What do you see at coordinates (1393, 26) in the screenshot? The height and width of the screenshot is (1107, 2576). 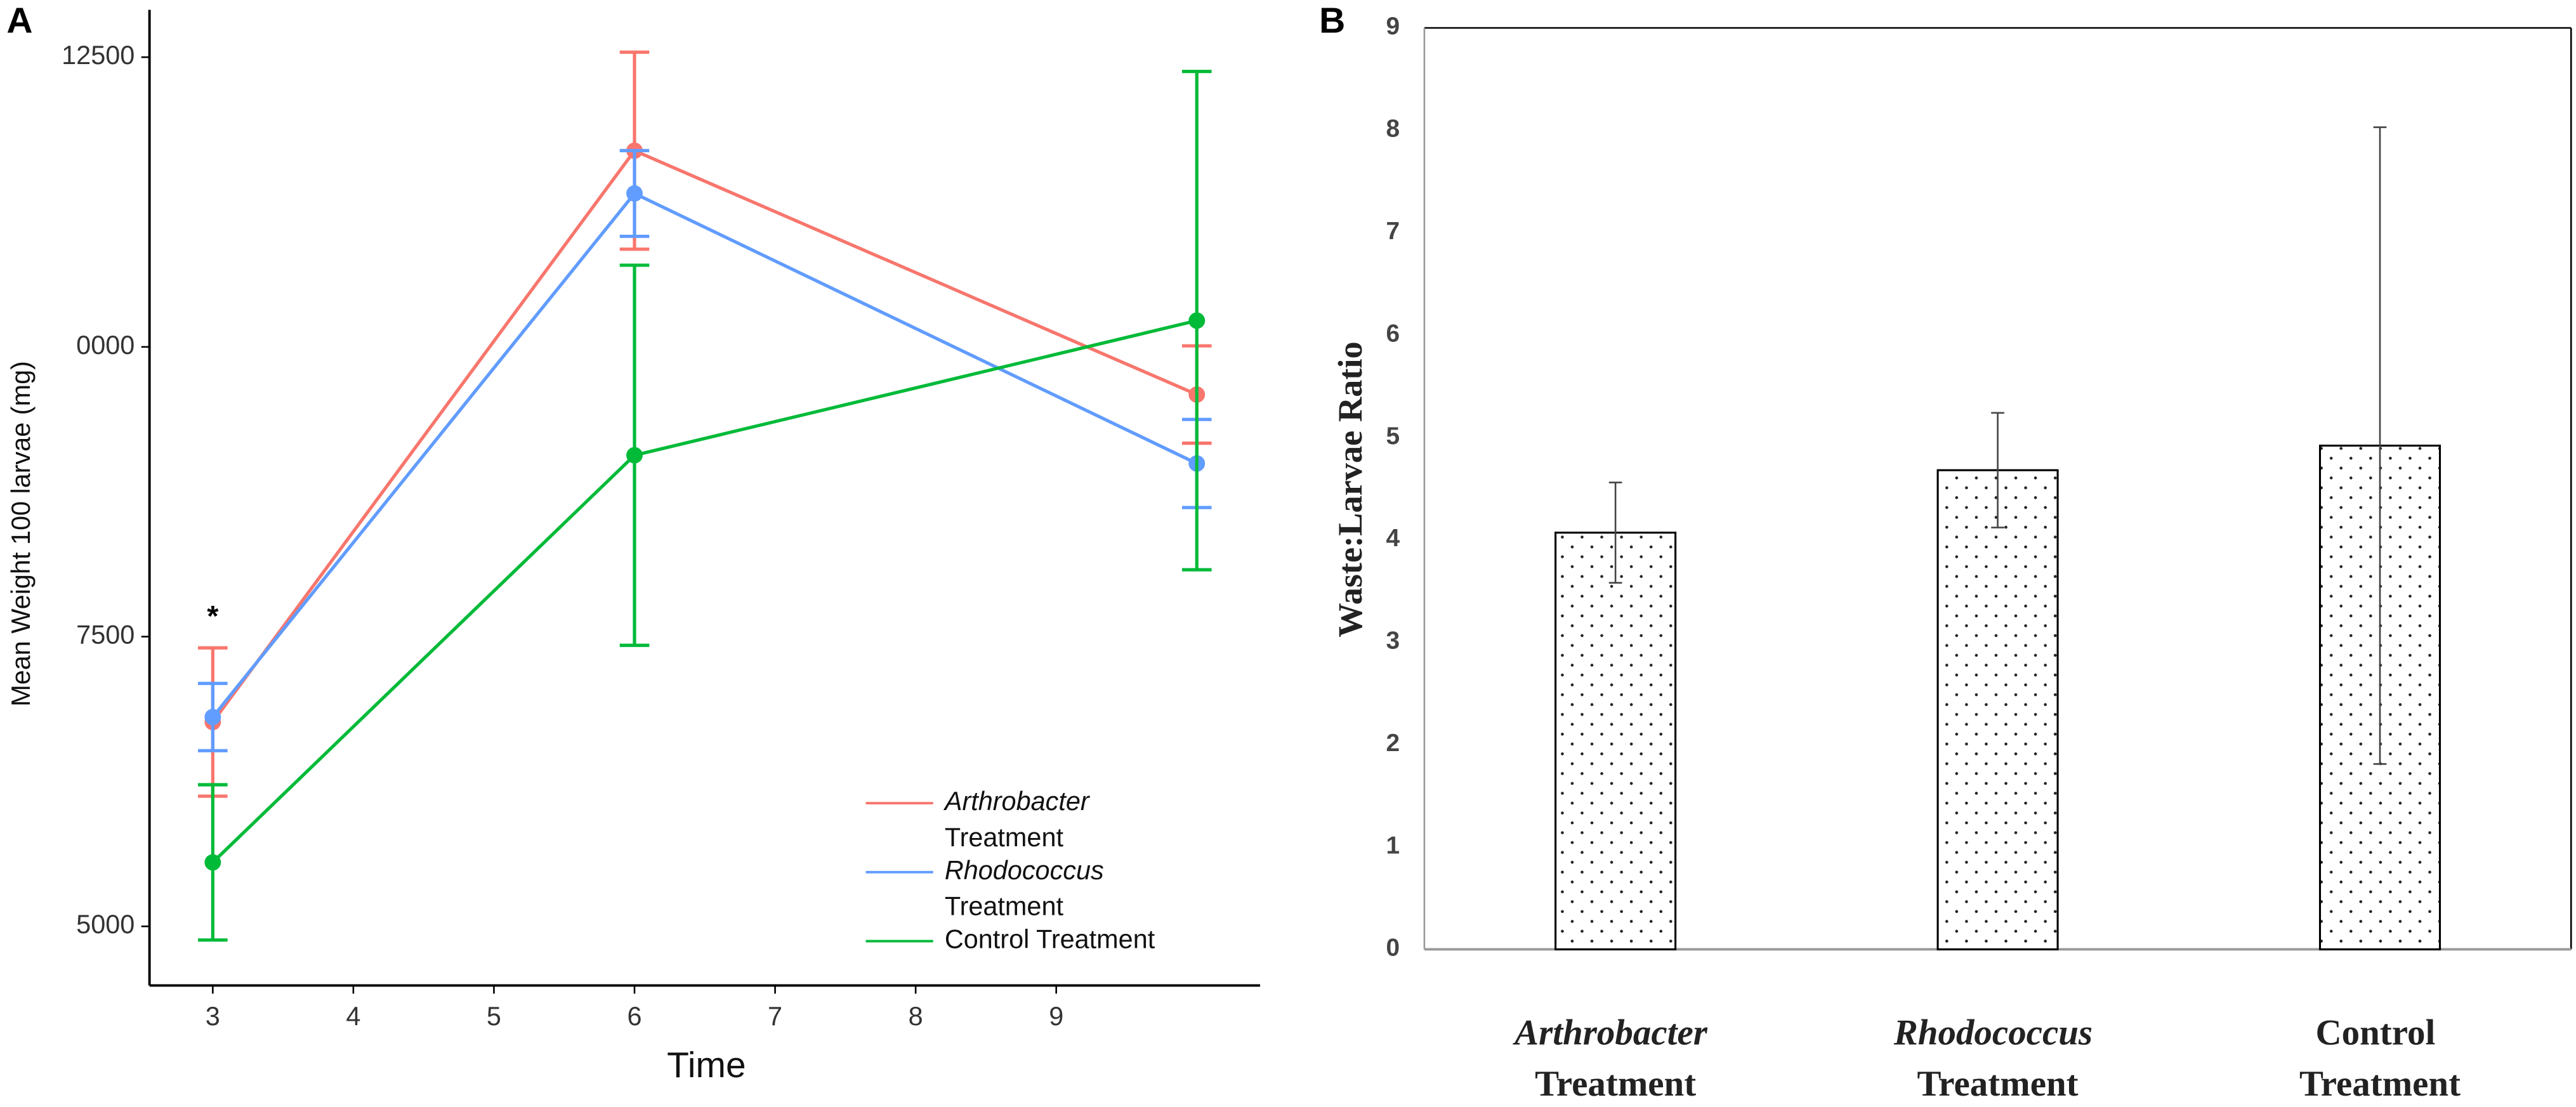 I see `y-tick-label: 9` at bounding box center [1393, 26].